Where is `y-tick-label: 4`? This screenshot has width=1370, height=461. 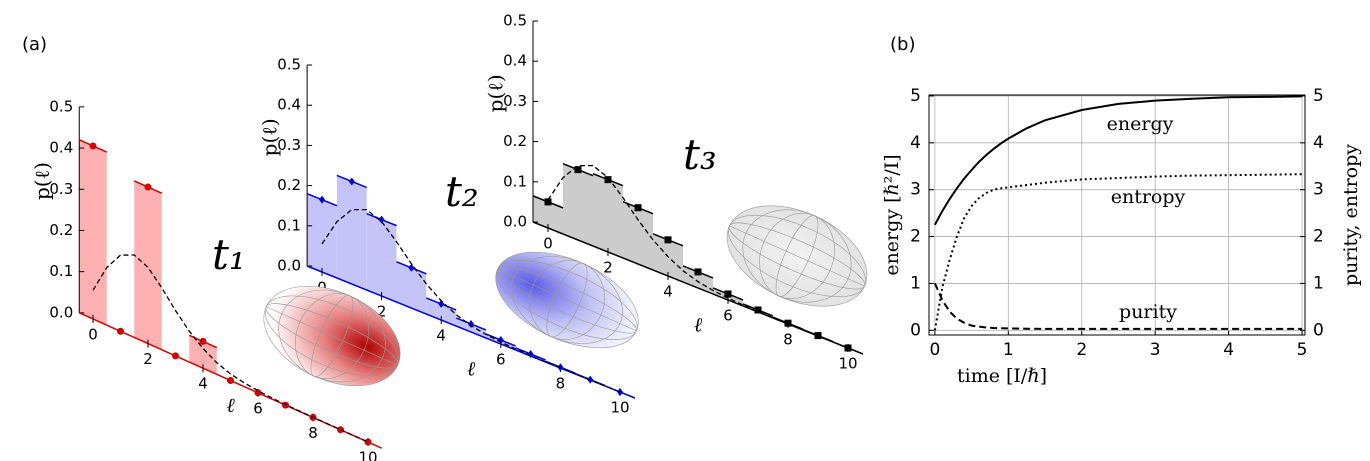 y-tick-label: 4 is located at coordinates (915, 143).